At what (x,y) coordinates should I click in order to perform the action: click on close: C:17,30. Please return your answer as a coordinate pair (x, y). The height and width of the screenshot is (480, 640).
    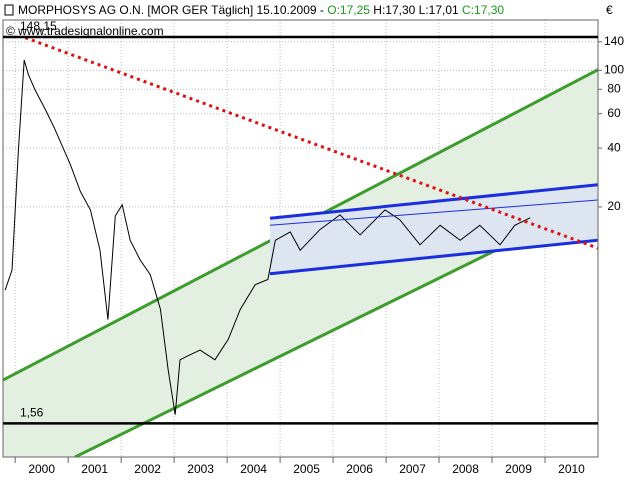
    Looking at the image, I should click on (483, 10).